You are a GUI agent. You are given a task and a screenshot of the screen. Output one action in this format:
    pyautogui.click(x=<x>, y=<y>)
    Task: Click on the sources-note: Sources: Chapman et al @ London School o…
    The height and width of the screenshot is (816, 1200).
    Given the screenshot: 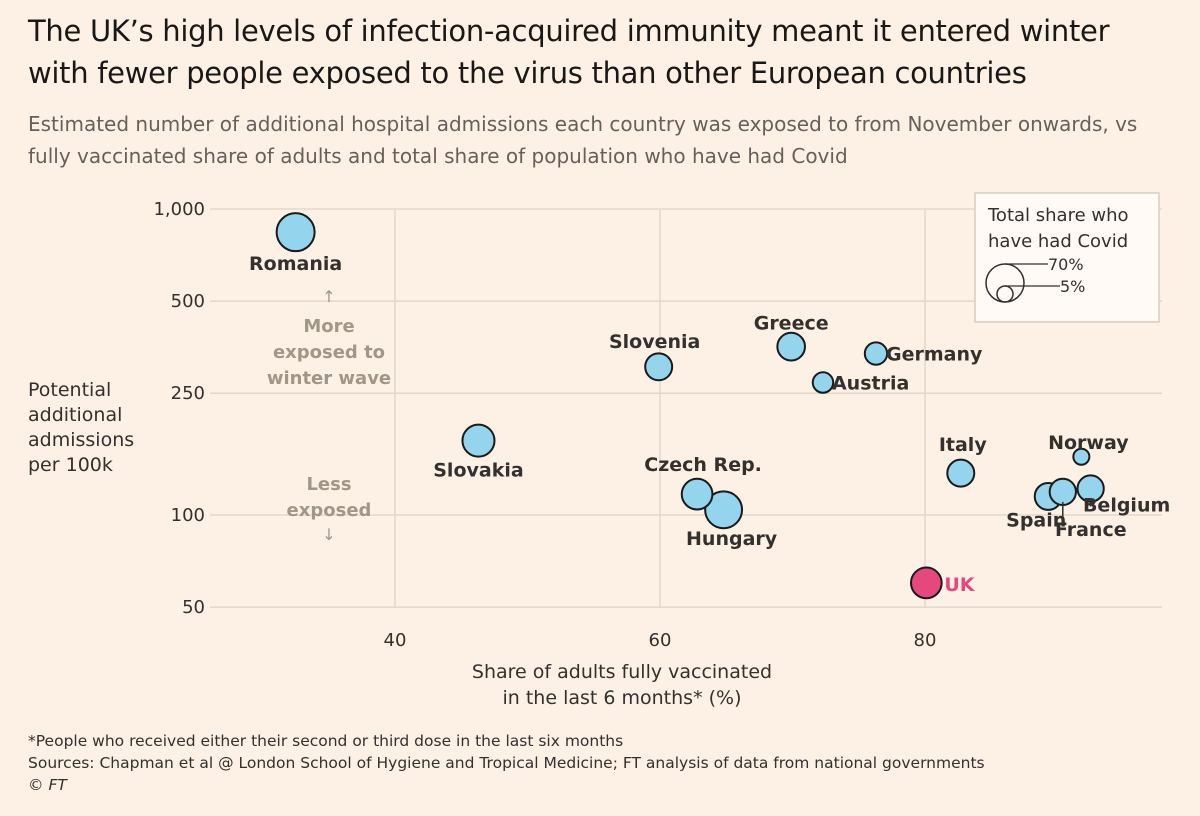 What is the action you would take?
    pyautogui.click(x=506, y=763)
    